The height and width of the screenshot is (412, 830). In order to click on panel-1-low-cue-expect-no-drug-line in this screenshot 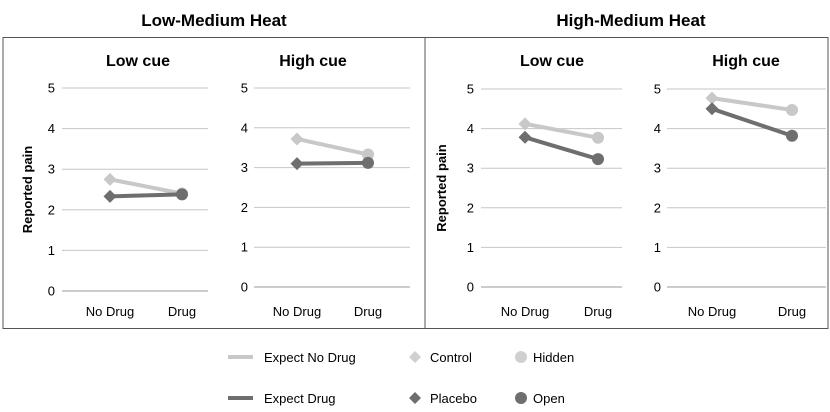, I will do `click(146, 186)`.